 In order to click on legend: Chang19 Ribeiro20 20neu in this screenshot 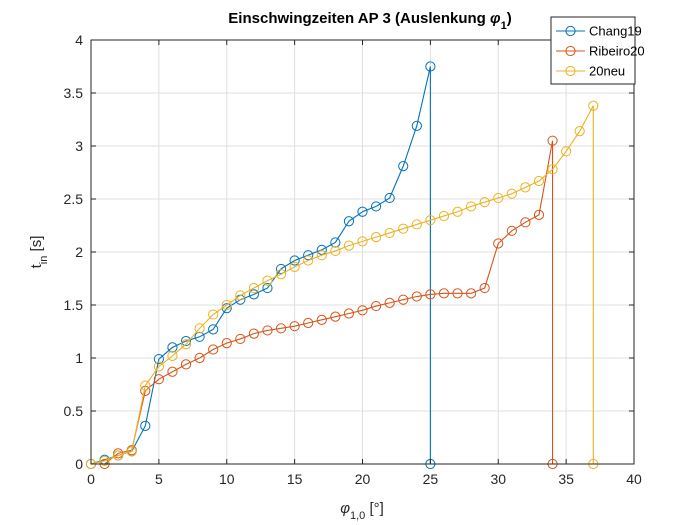, I will do `click(597, 50)`.